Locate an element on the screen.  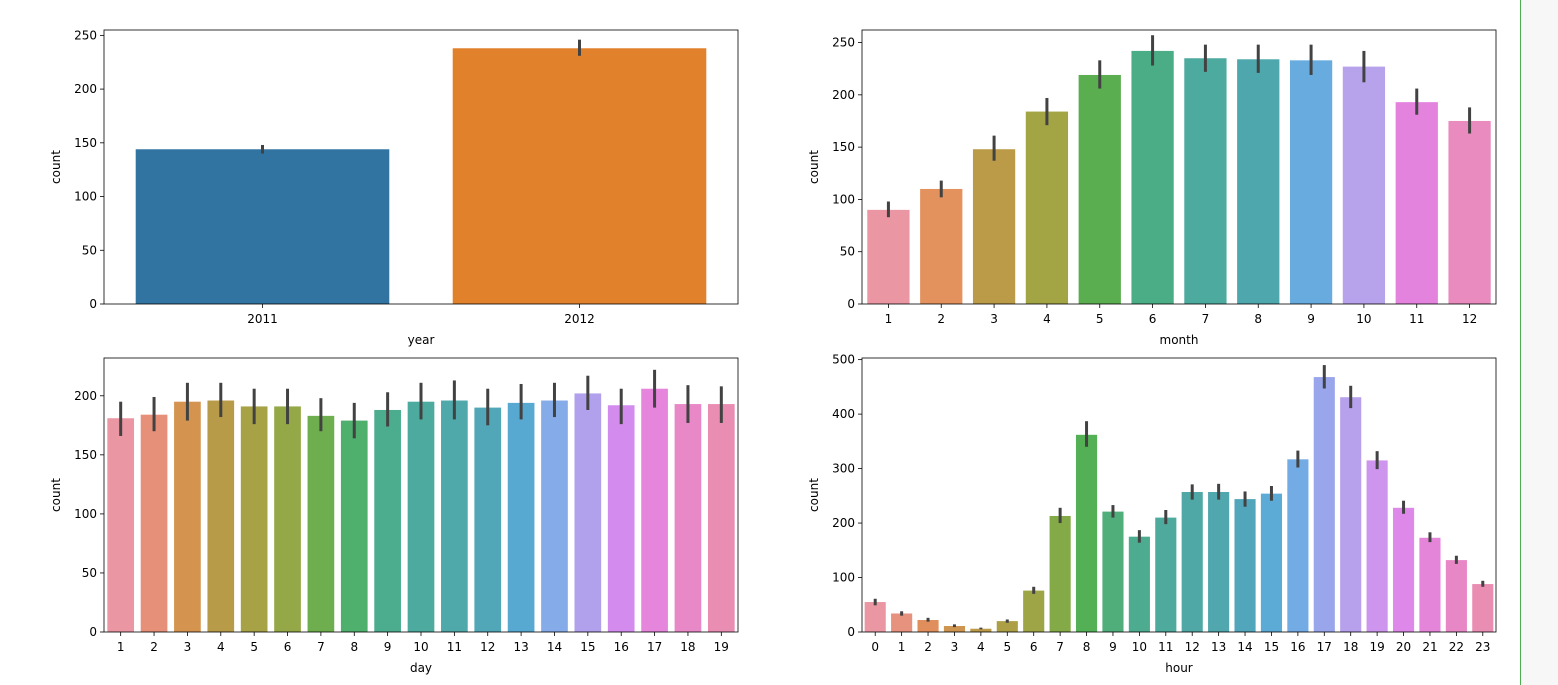
y-tick-label: 400 is located at coordinates (843, 414).